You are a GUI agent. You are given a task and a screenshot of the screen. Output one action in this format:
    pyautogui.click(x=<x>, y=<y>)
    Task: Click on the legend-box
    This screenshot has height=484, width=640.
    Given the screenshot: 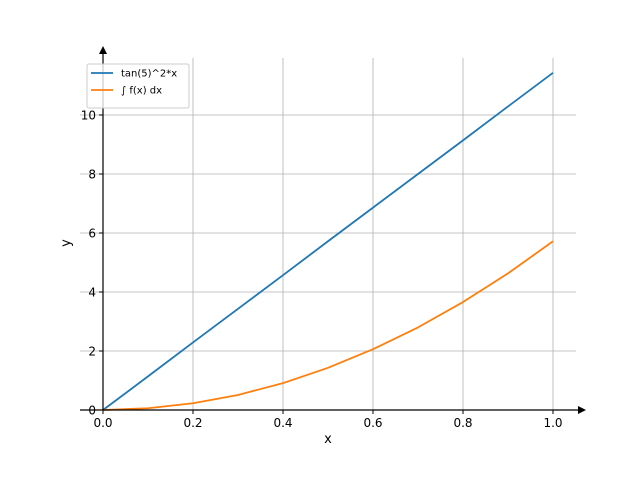 What is the action you would take?
    pyautogui.click(x=138, y=86)
    